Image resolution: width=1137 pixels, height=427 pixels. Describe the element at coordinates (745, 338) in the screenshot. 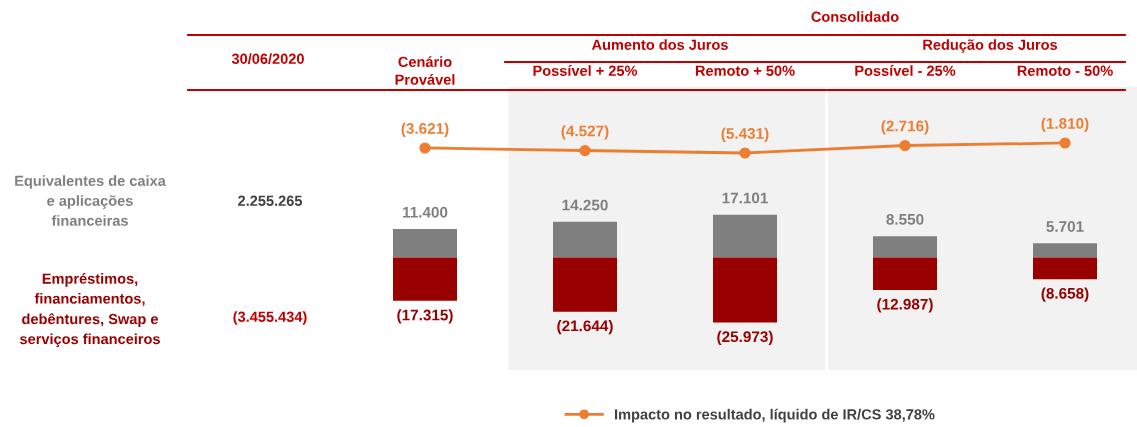

I see `data-label: (25.973)` at that location.